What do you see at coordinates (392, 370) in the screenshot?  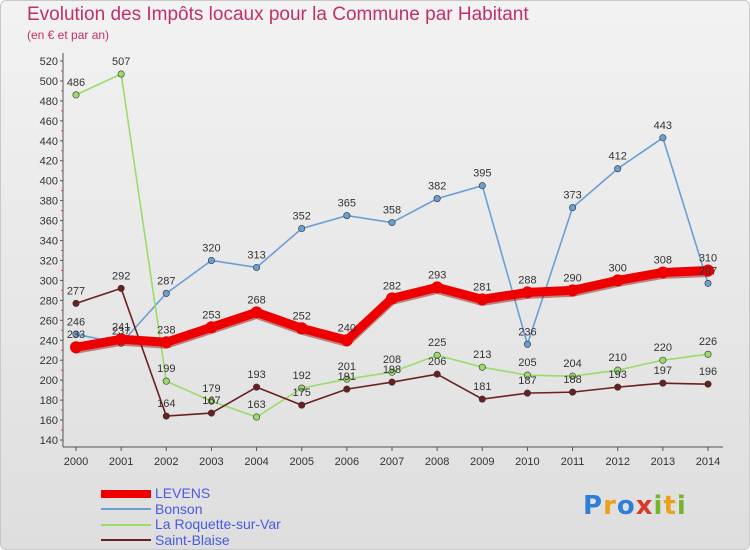 I see `data-label: 198` at bounding box center [392, 370].